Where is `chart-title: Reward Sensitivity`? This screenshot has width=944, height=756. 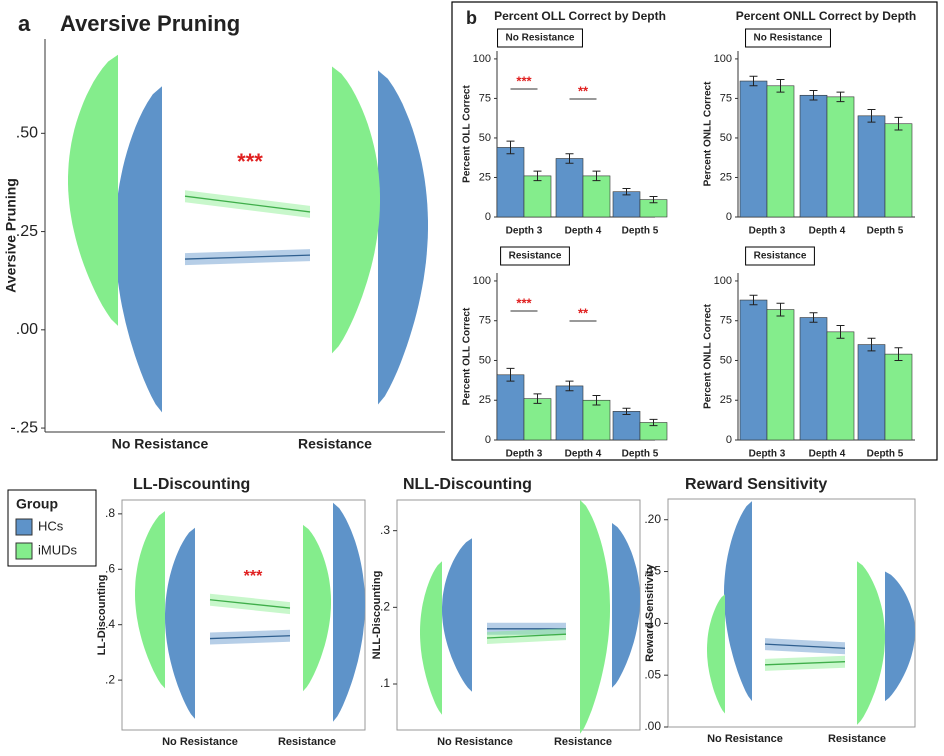 chart-title: Reward Sensitivity is located at coordinates (756, 484).